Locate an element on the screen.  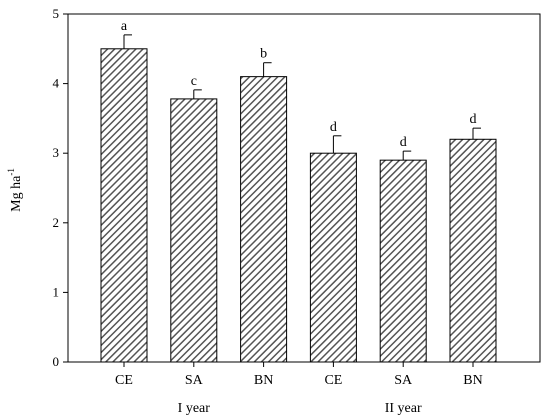
x-tick-label-5: SA is located at coordinates (403, 380).